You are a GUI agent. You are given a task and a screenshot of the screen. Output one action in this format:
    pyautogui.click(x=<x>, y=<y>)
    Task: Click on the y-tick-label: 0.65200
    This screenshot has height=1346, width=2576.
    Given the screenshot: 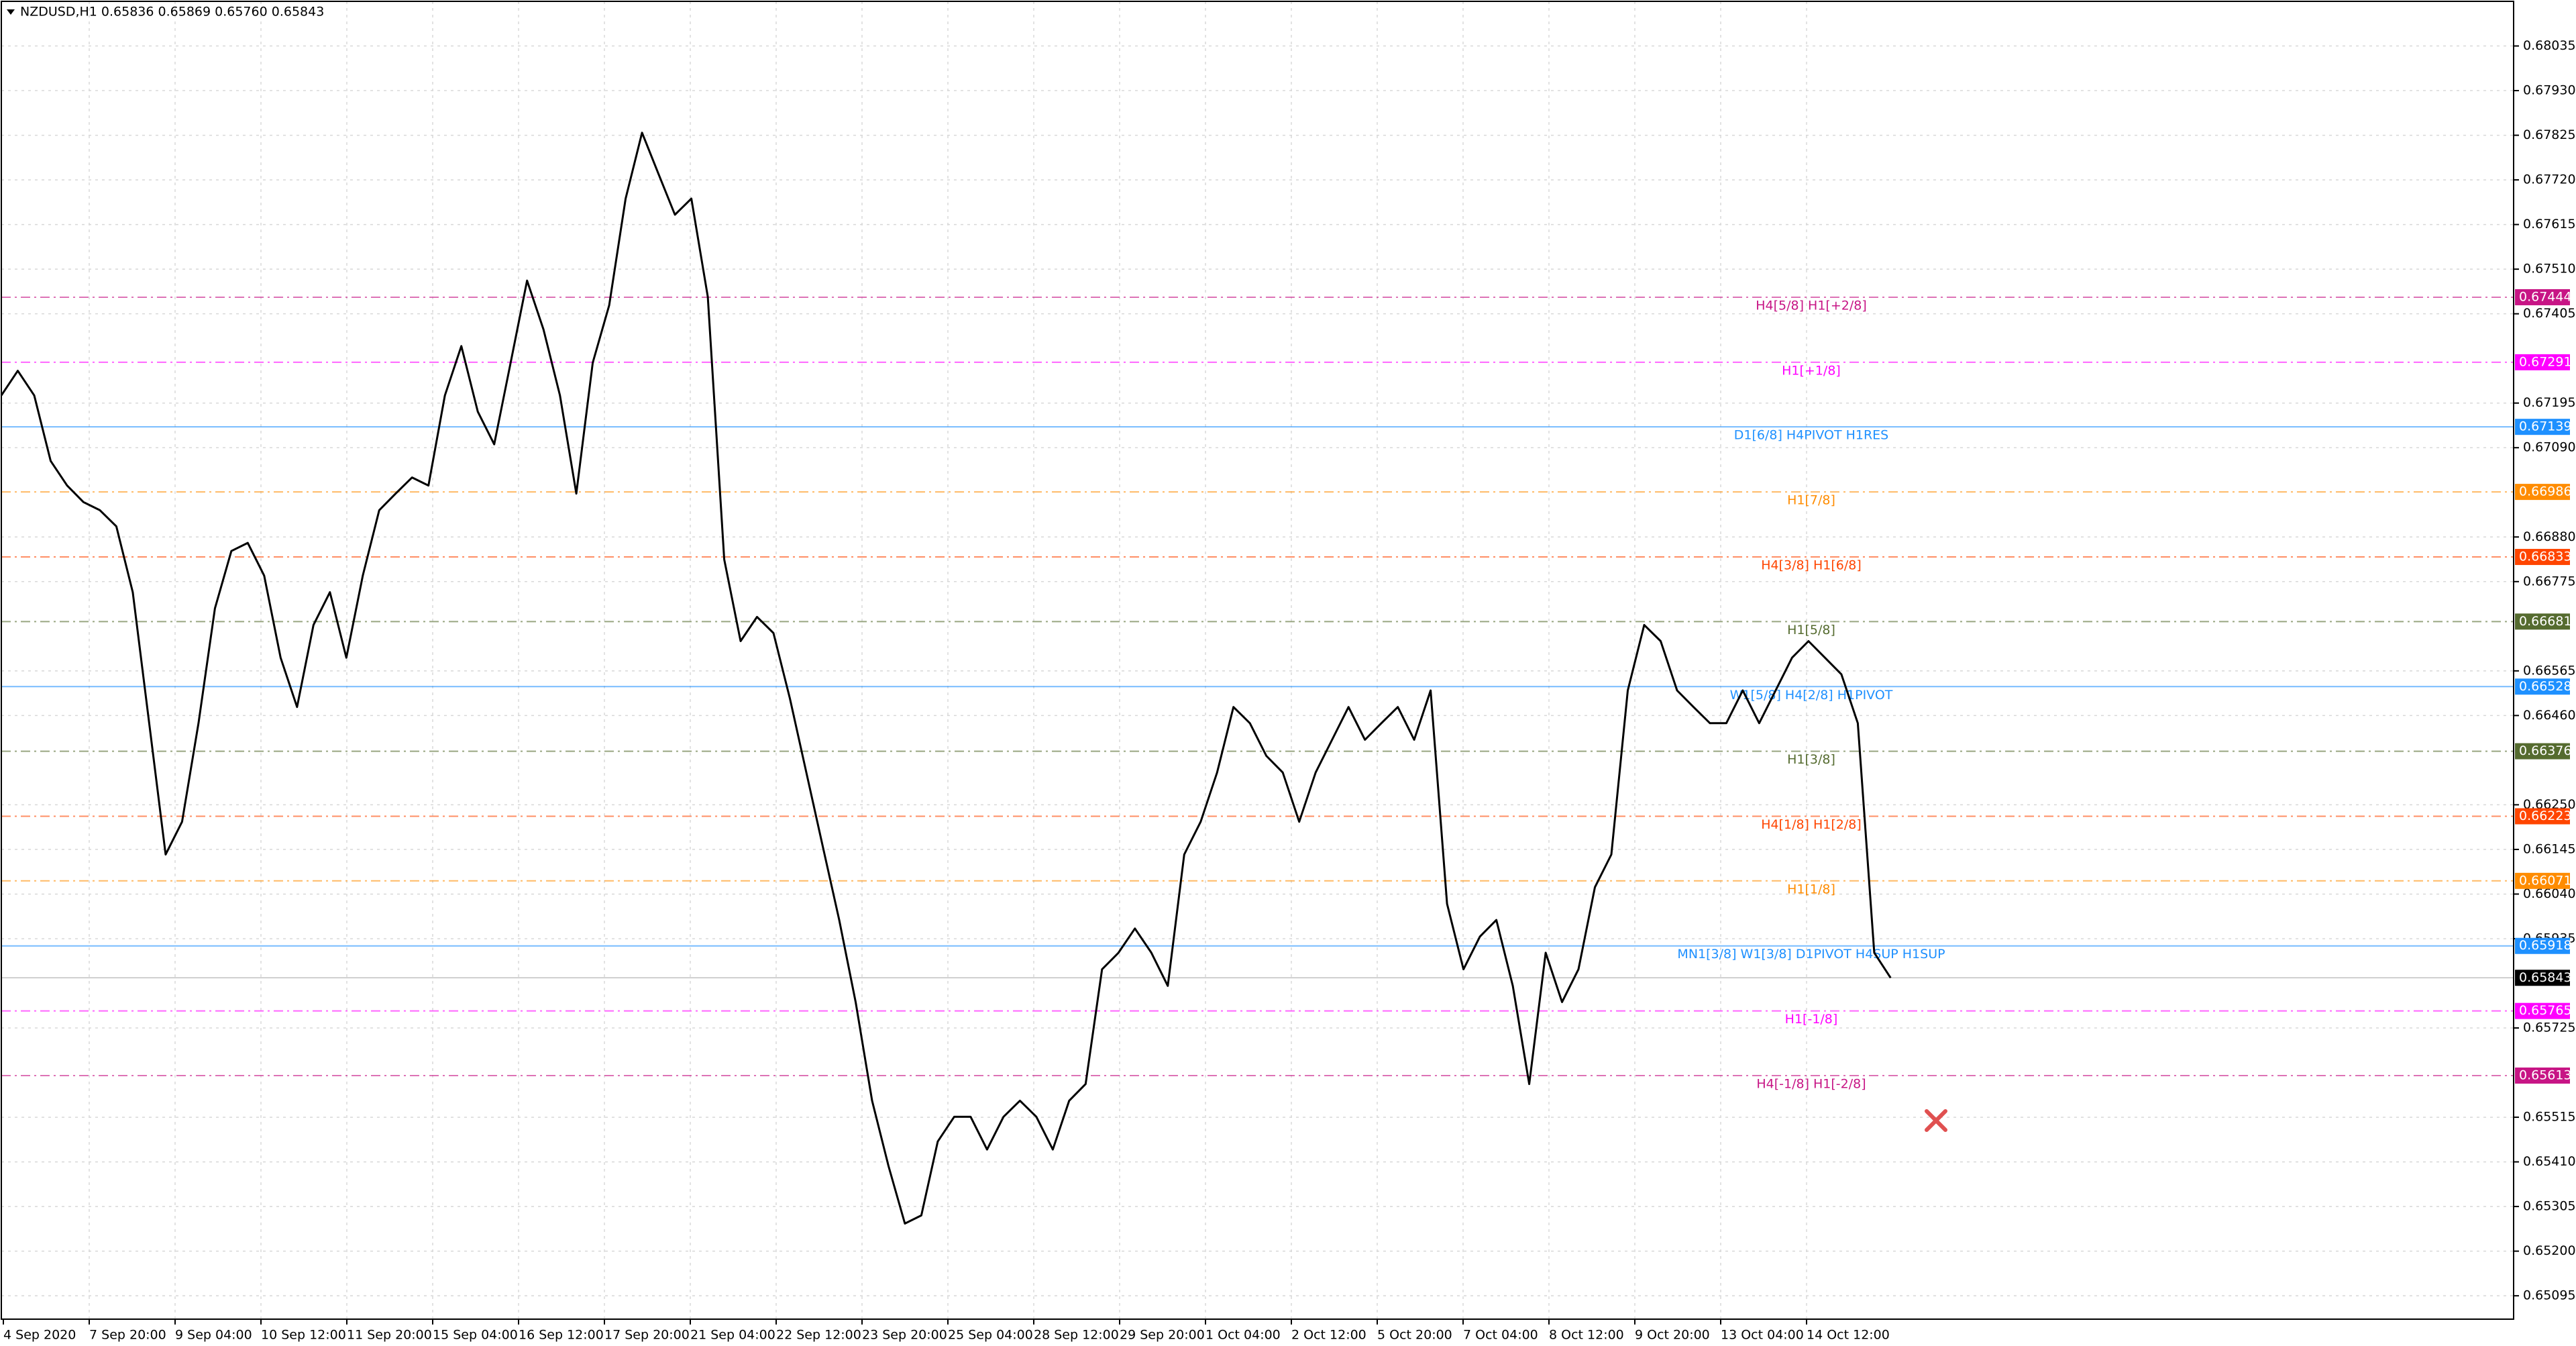 What is the action you would take?
    pyautogui.click(x=2549, y=1250)
    